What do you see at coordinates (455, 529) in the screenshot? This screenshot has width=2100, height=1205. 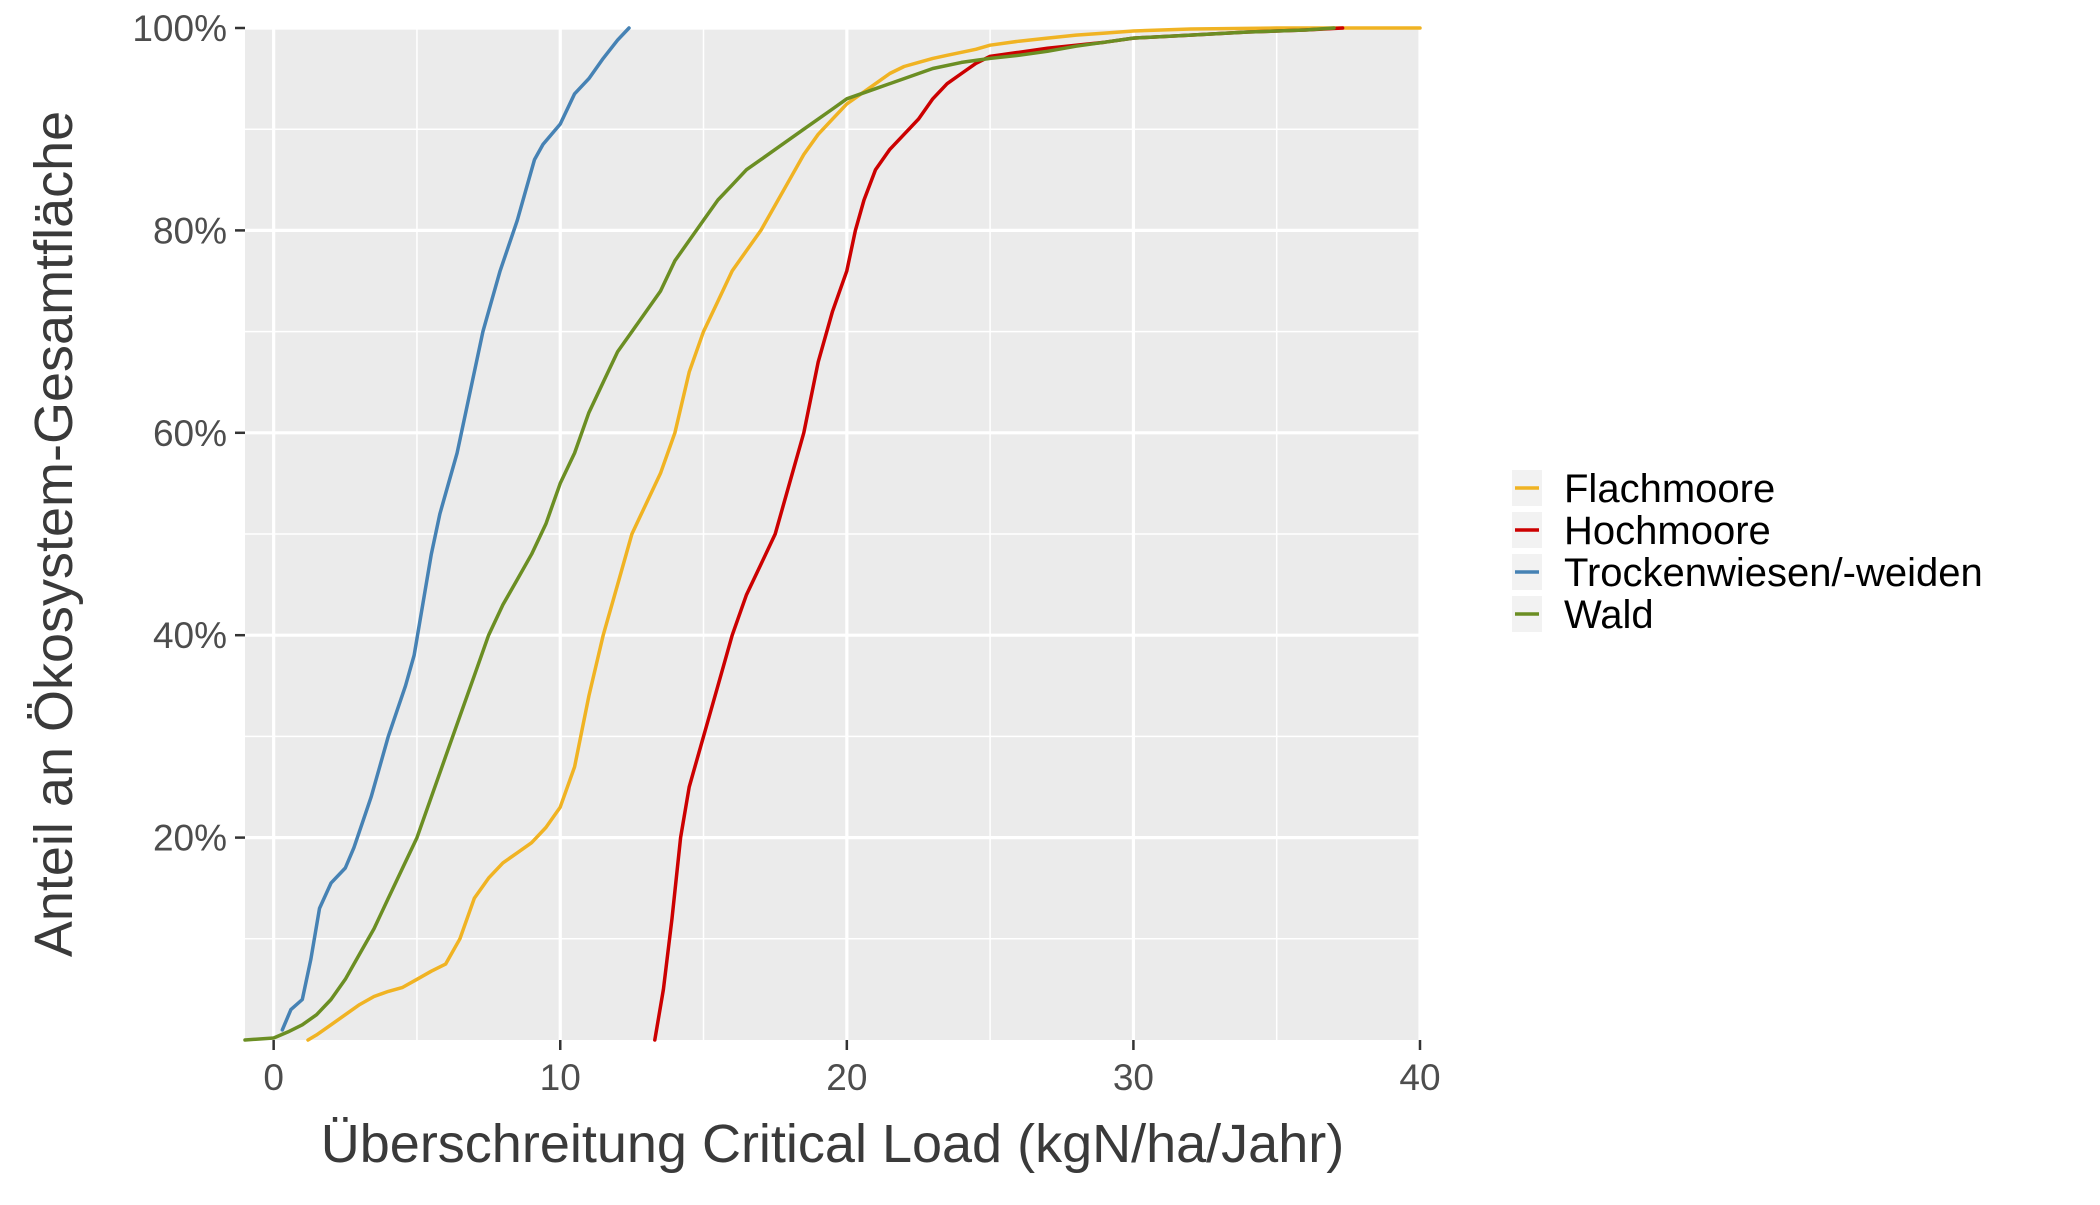 I see `series-line-trockenwiesen-weiden` at bounding box center [455, 529].